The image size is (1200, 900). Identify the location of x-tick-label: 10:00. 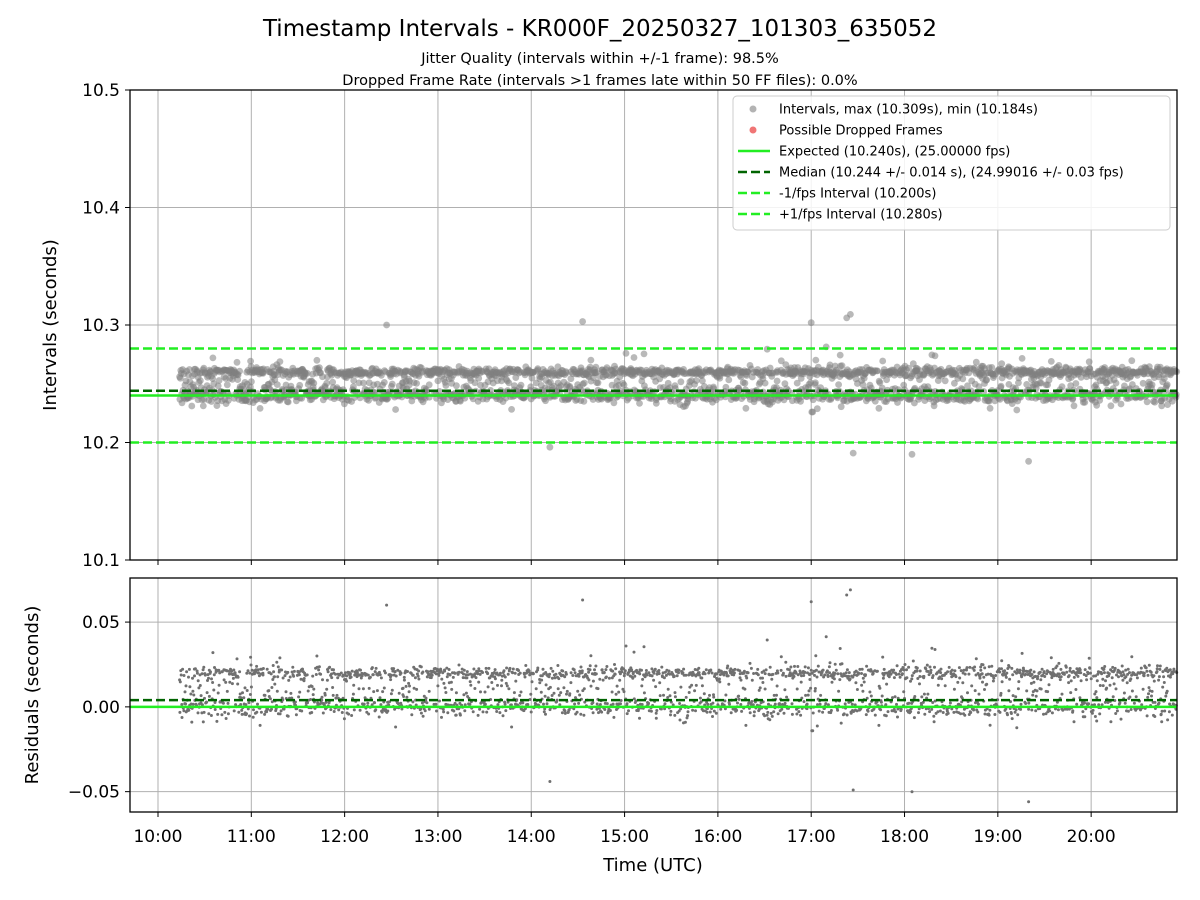
(157, 837).